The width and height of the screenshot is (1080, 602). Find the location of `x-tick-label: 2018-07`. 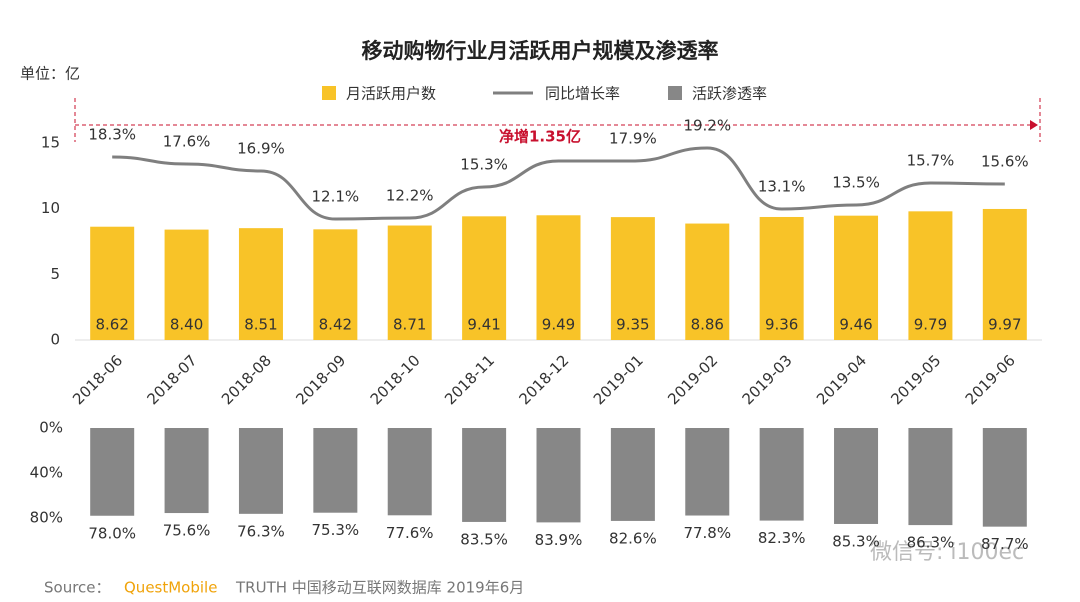

x-tick-label: 2018-07 is located at coordinates (172, 379).